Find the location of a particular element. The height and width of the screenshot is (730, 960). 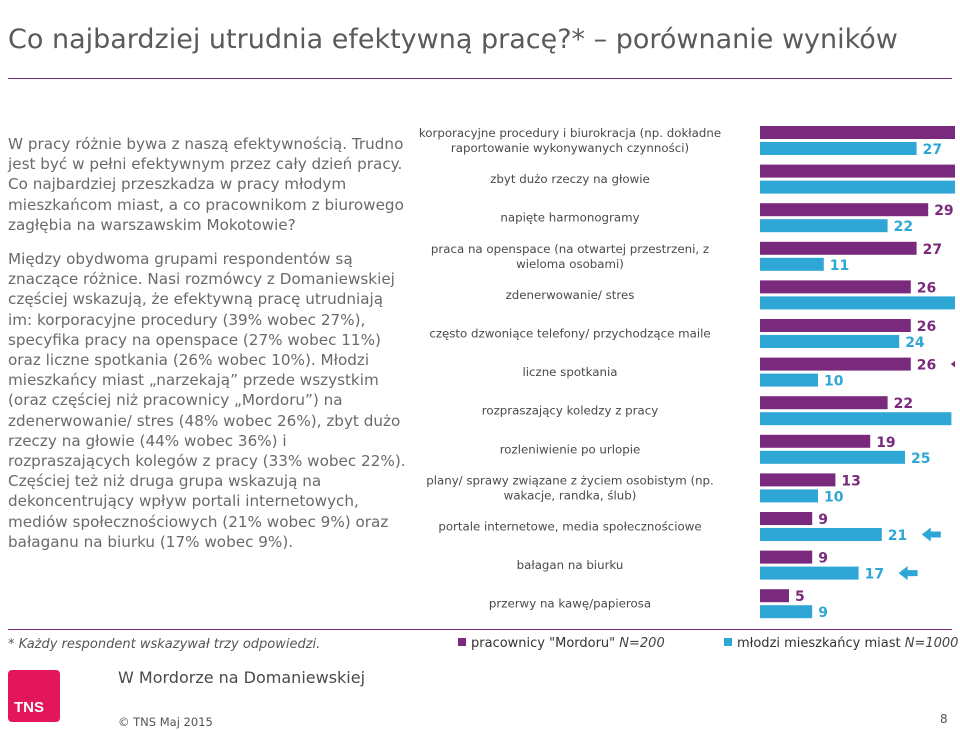

category-label: rozleniwienie po urlopie is located at coordinates (570, 449).